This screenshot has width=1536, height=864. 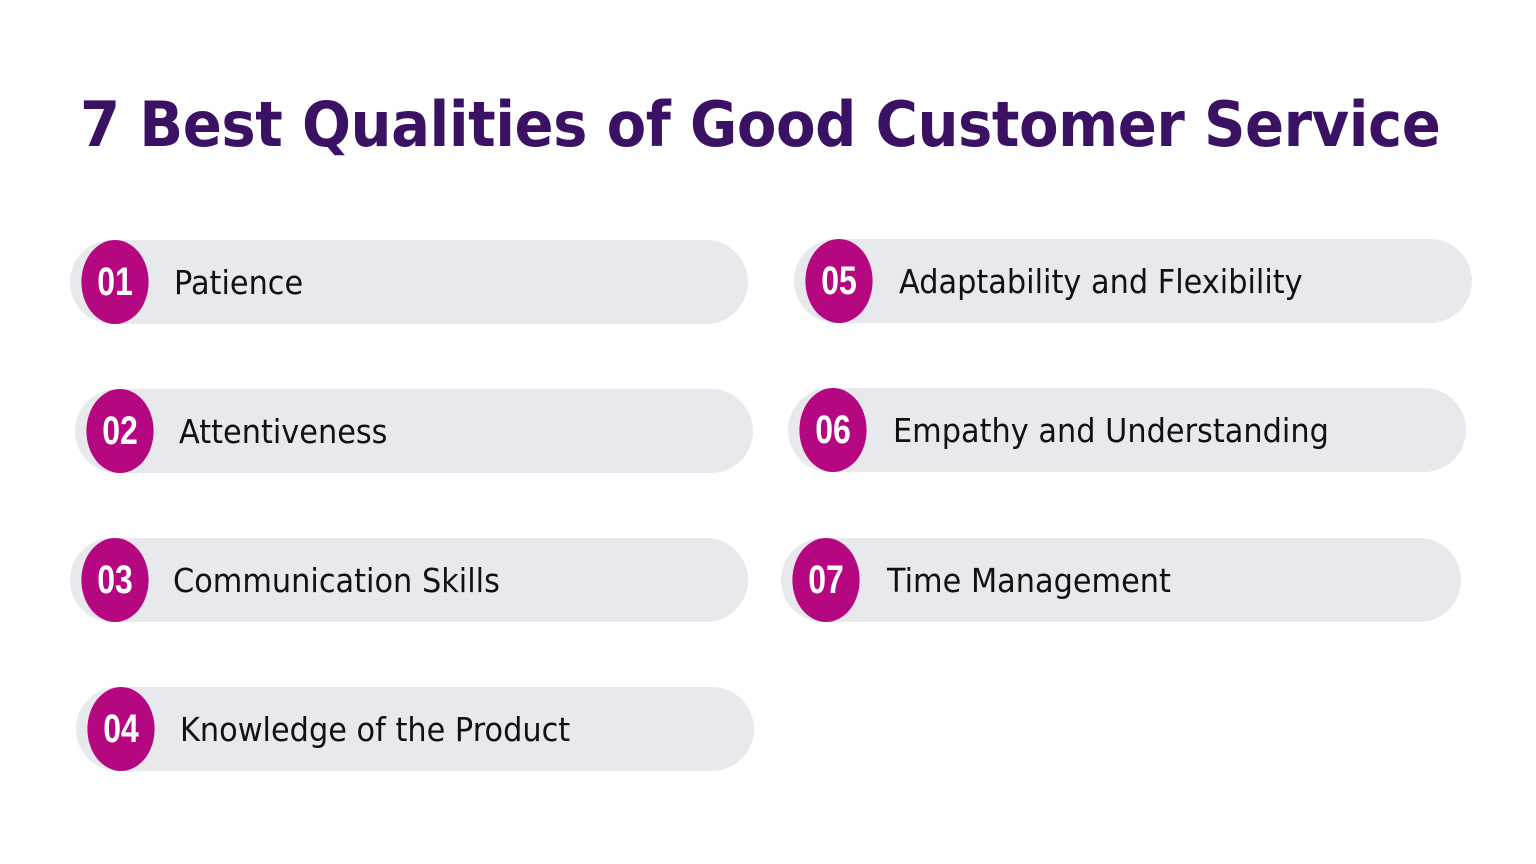 I want to click on quality-item-4: 04 Knowledge of the Product, so click(x=415, y=729).